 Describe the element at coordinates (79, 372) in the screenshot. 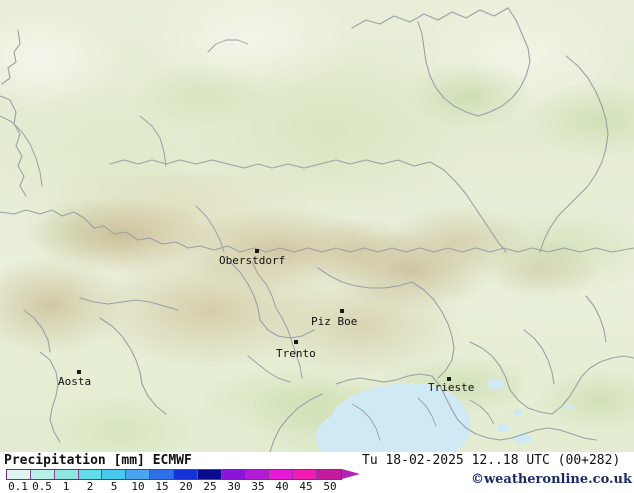

I see `city-dot-aosta` at that location.